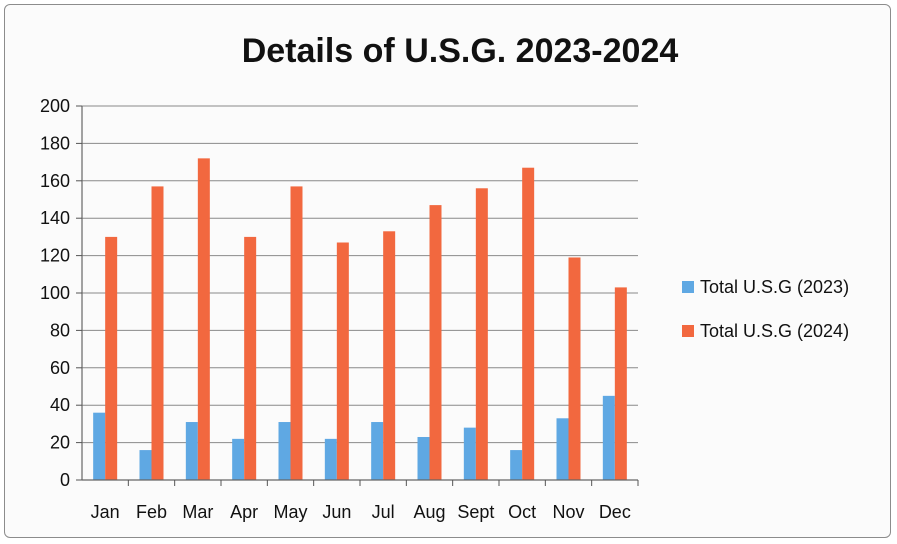  What do you see at coordinates (365, 501) in the screenshot?
I see `x-axis-ticks: Jan Feb Mar Apr May Jun Jul Aug Sept Oct Nov Dec` at bounding box center [365, 501].